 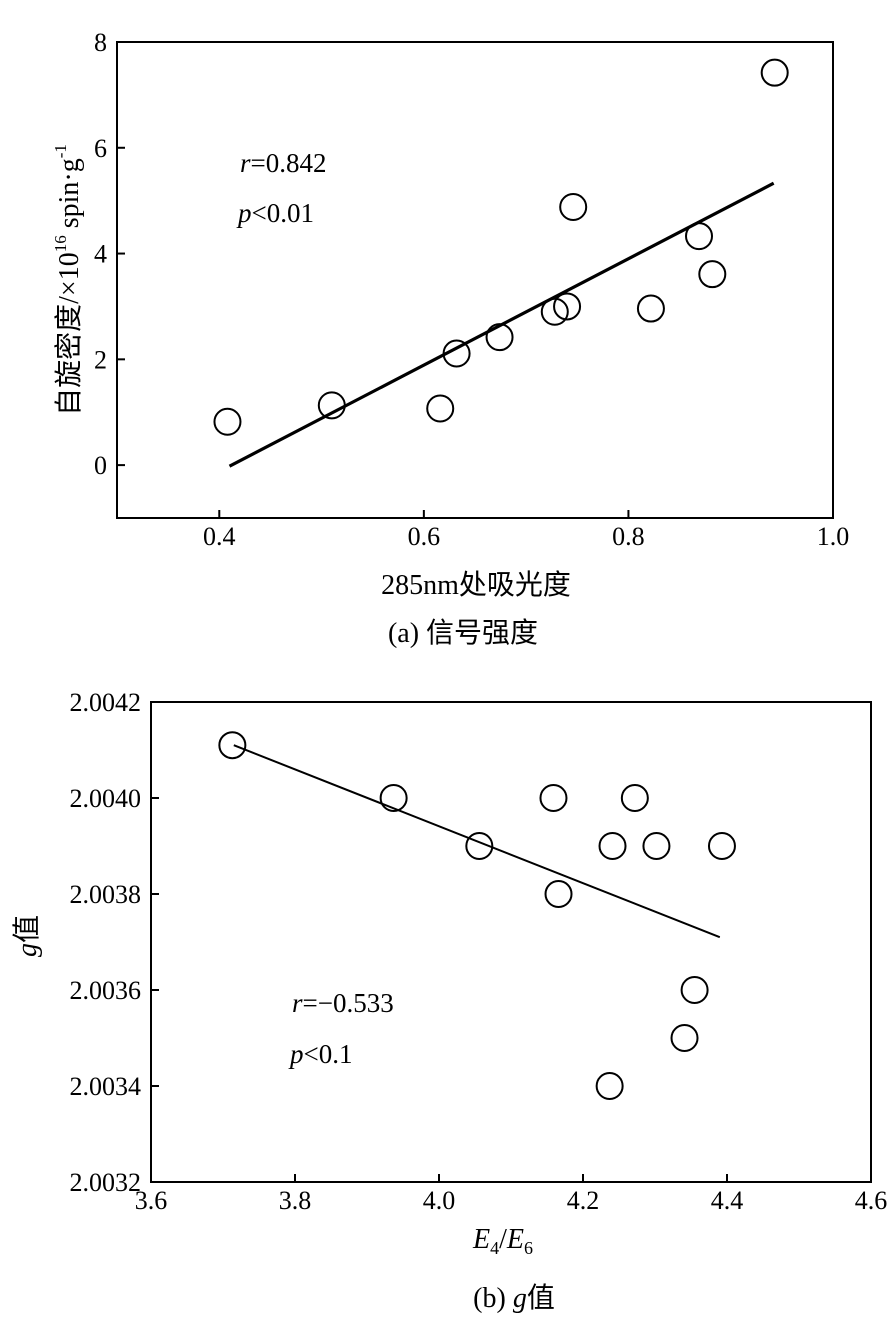 I want to click on y-tick-label: 6, so click(x=100, y=148).